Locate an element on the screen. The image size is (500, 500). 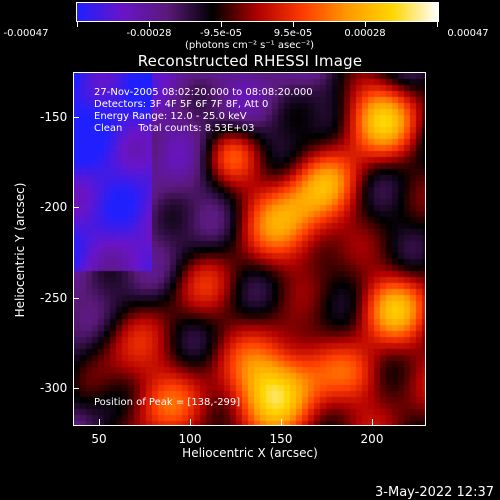
x-tick-label: 50 is located at coordinates (99, 439).